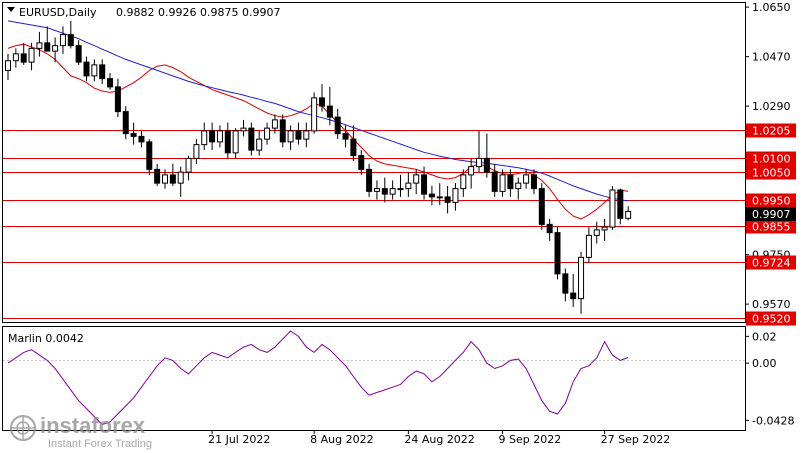  I want to click on price-tick-label: 1.0290, so click(771, 106).